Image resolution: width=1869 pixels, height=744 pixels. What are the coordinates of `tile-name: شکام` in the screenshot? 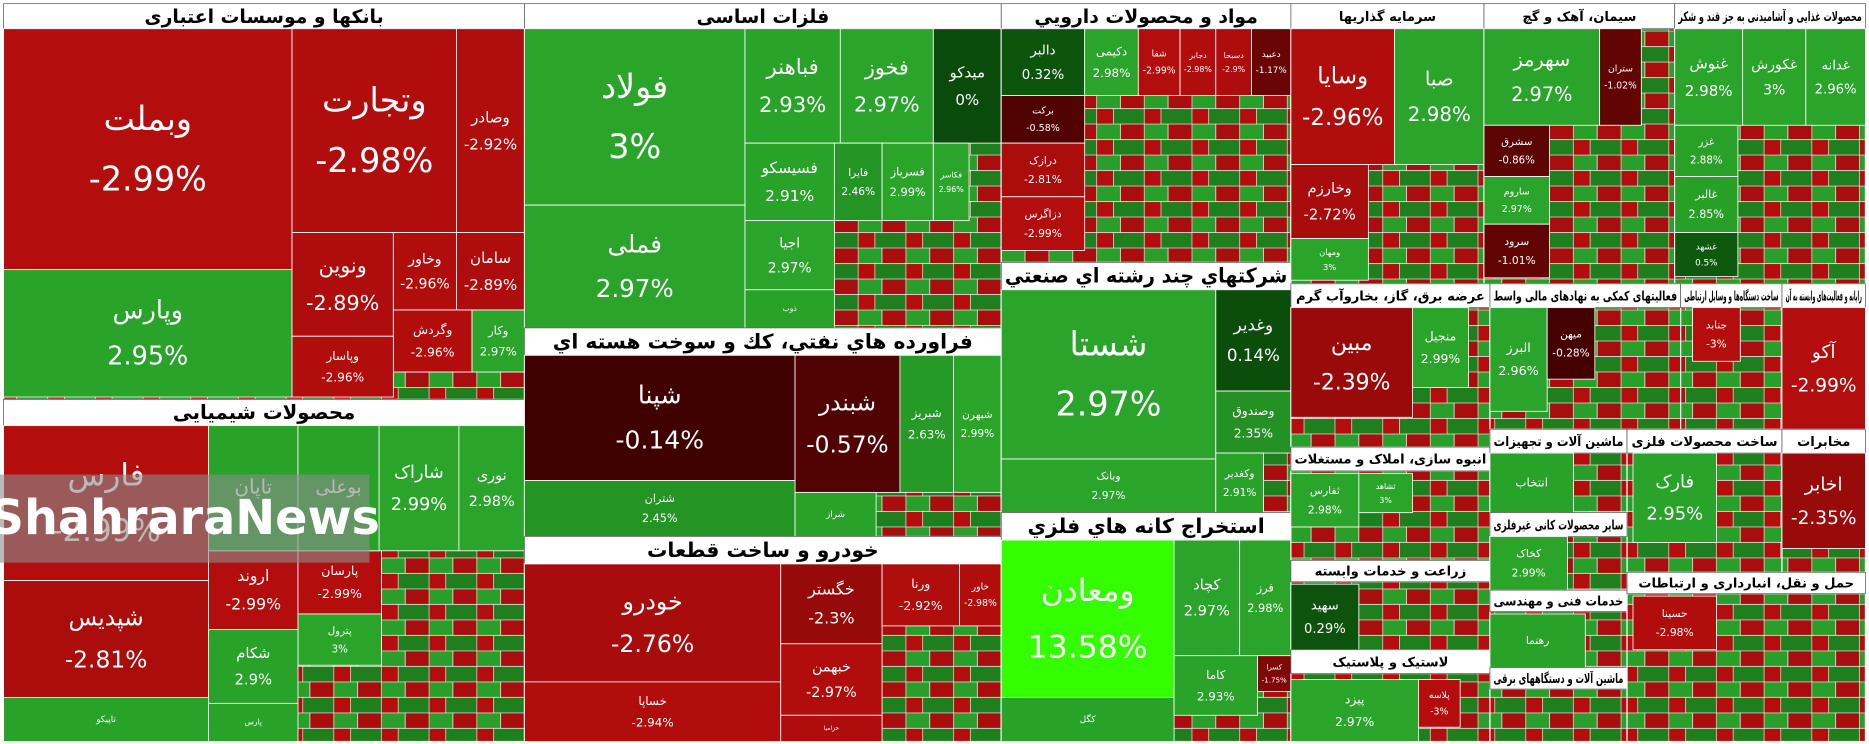 It's located at (253, 653).